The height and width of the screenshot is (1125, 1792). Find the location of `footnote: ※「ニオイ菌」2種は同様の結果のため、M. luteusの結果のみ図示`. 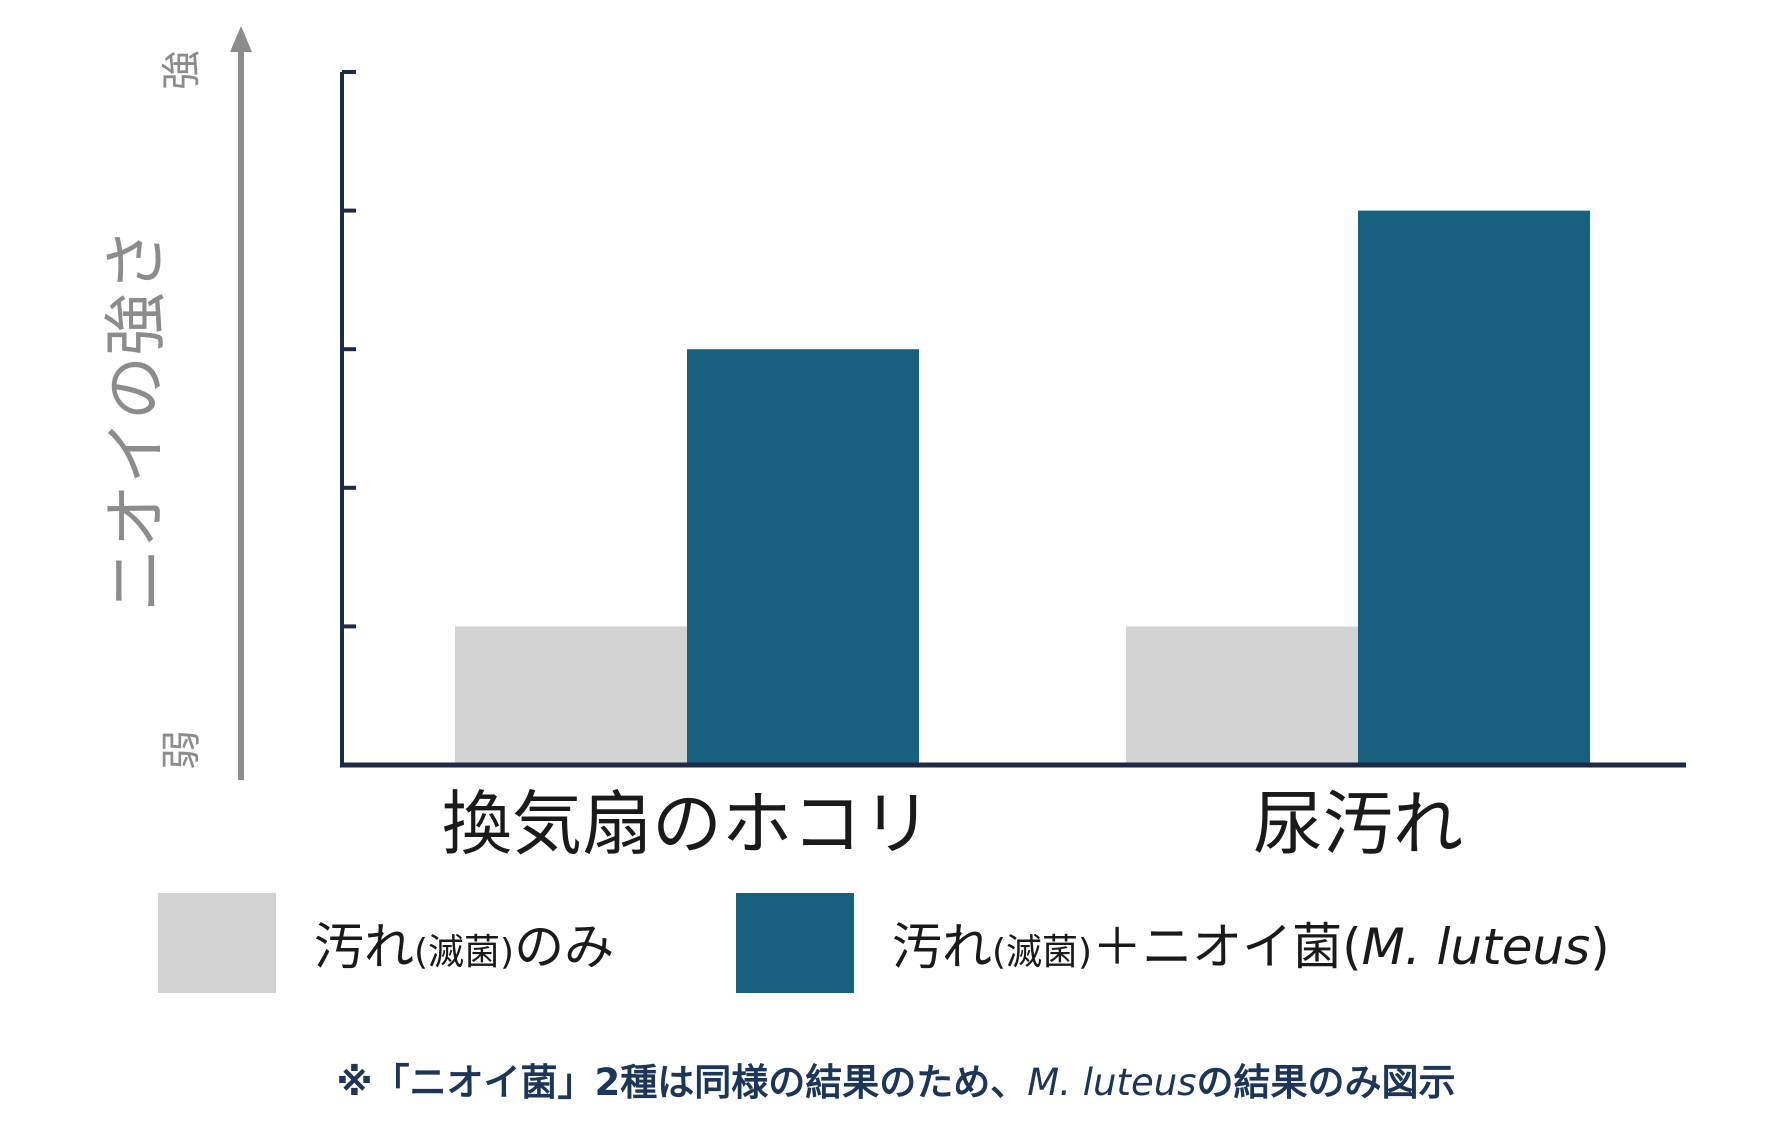

footnote: ※「ニオイ菌」2種は同様の結果のため、M. luteusの結果のみ図示 is located at coordinates (896, 1082).